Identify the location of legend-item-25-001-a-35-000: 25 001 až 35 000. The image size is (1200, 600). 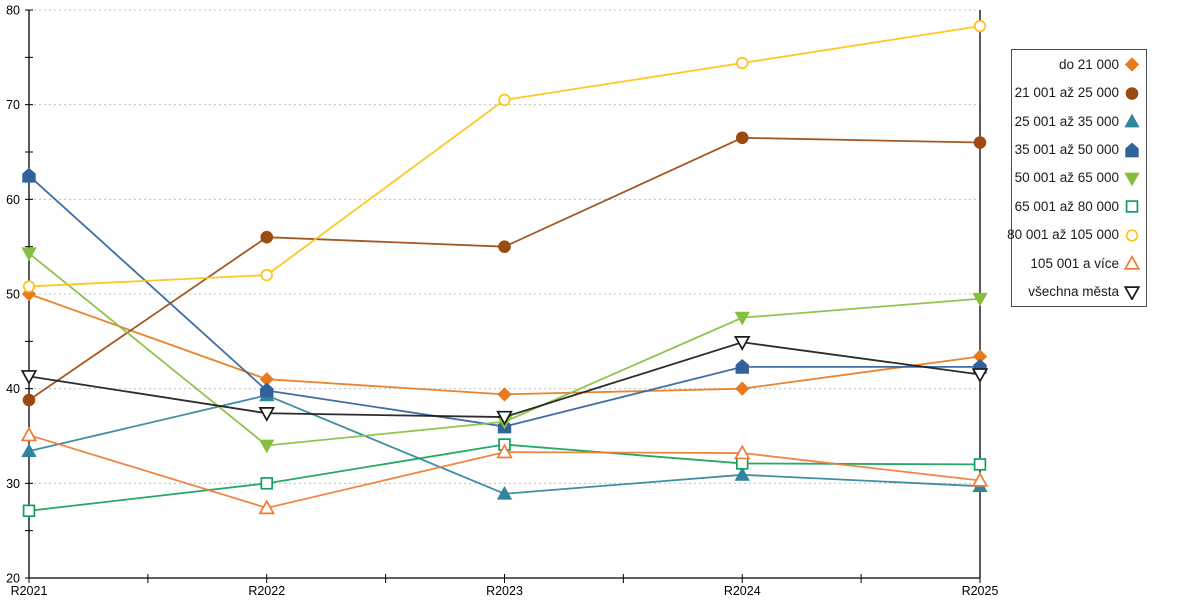
(1079, 121).